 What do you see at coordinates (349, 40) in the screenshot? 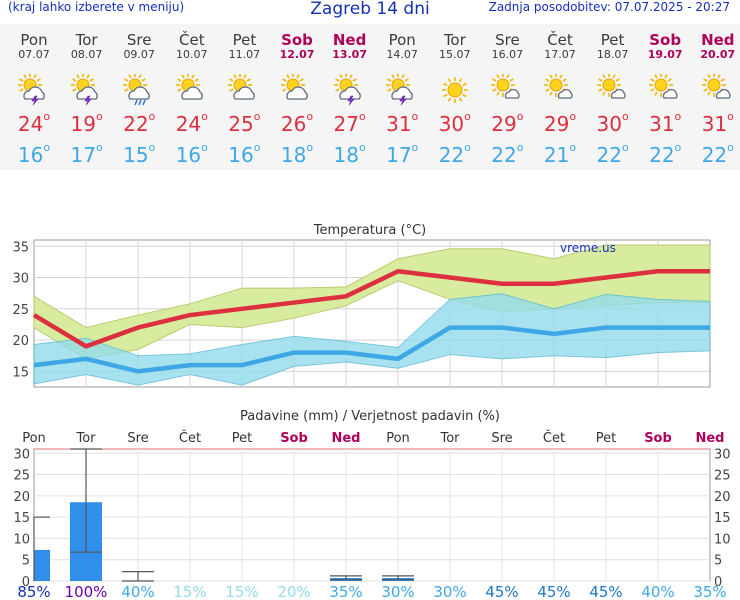
I see `day-name: Ned` at bounding box center [349, 40].